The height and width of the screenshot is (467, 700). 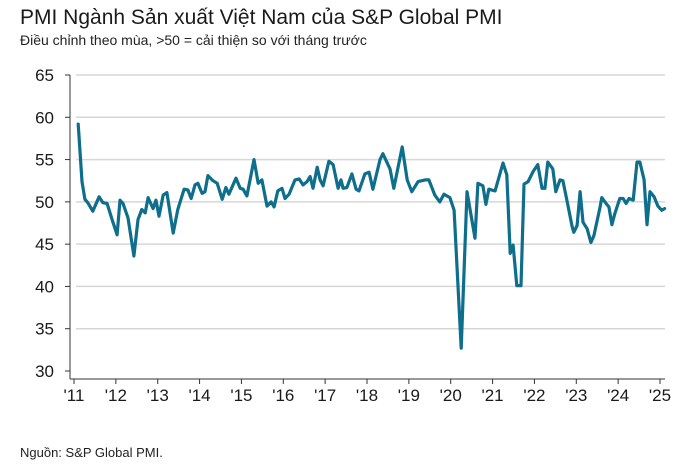 I want to click on x-tick-label: '18, so click(x=367, y=395).